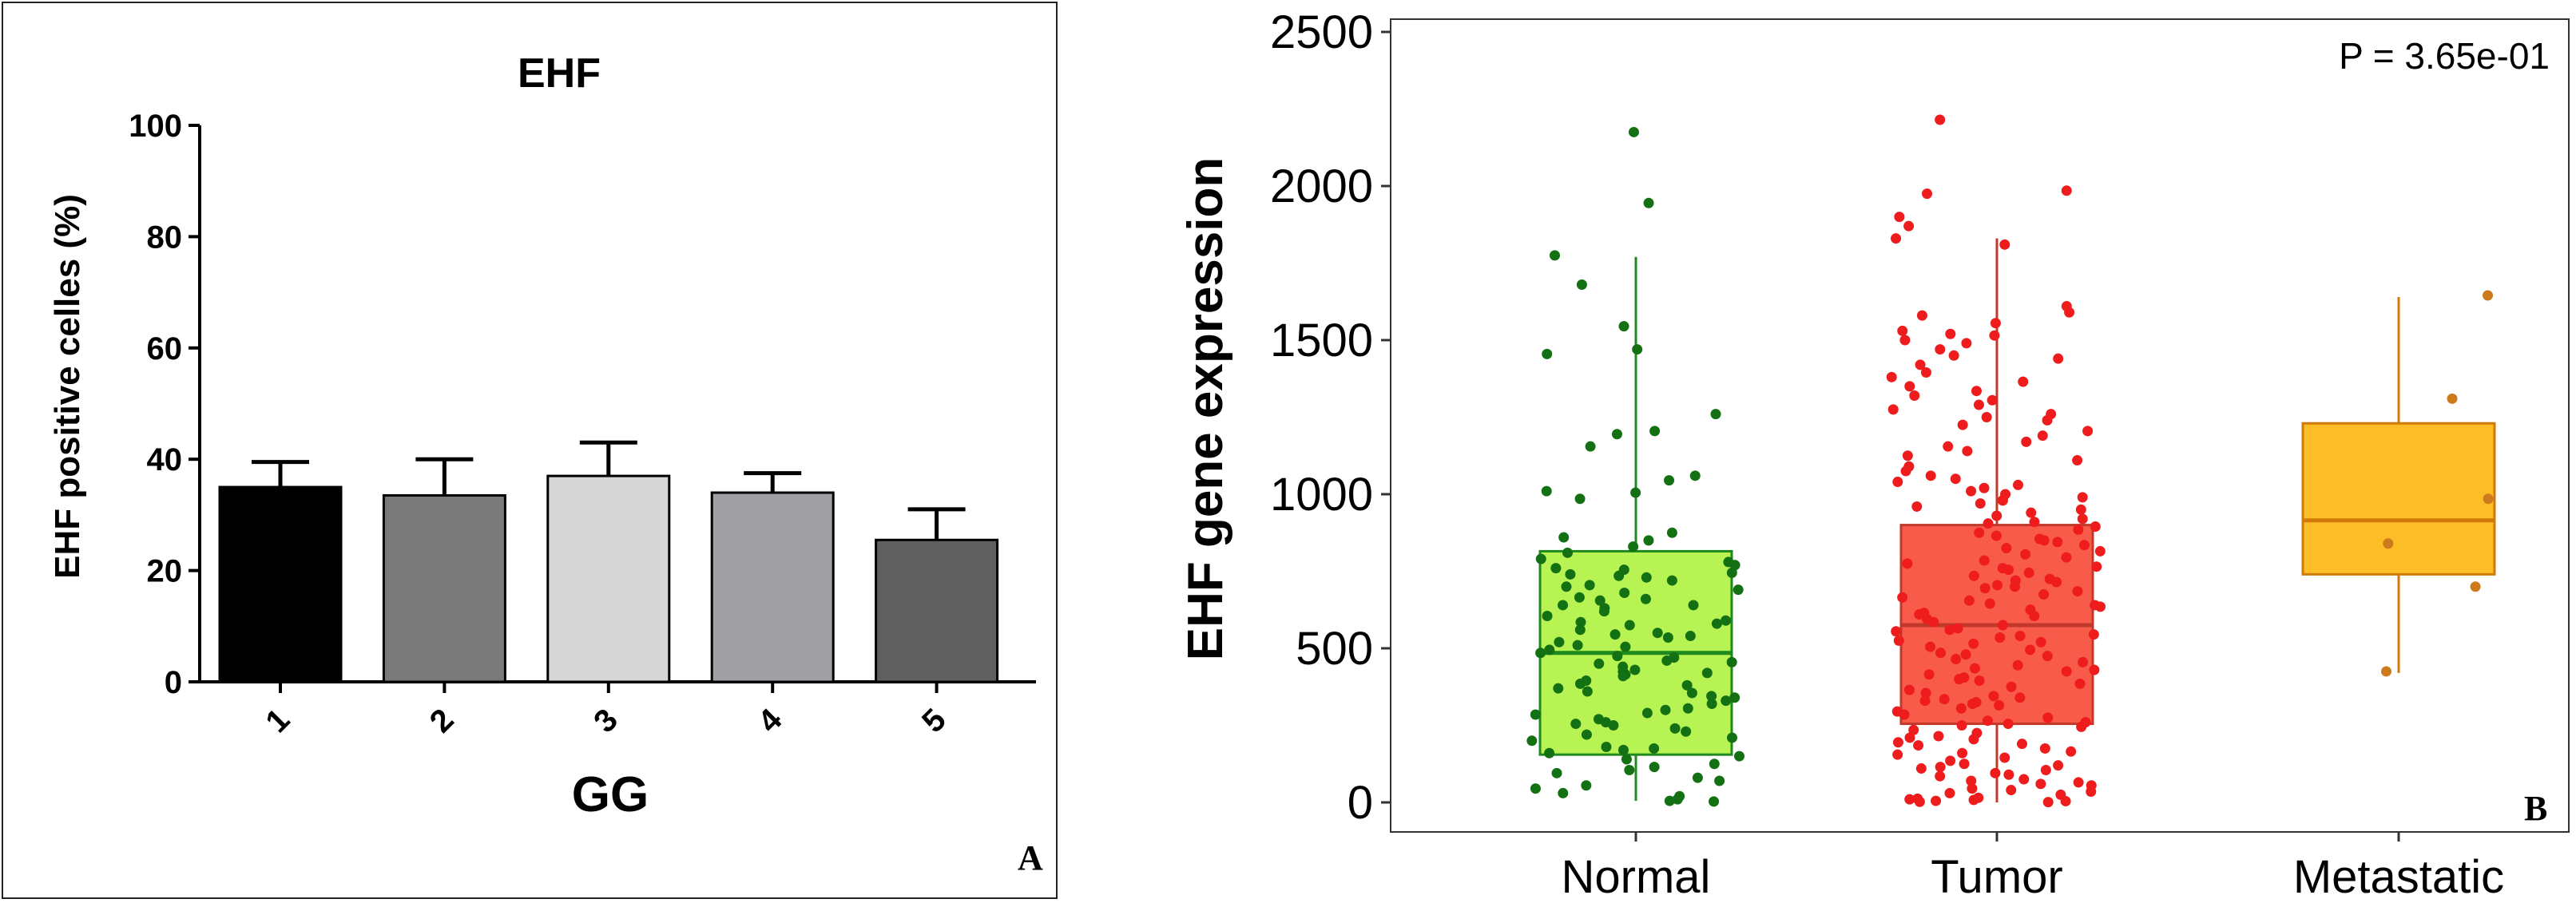 This screenshot has height=903, width=2576. What do you see at coordinates (1205, 409) in the screenshot?
I see `y-axis-label: EHF gene expression` at bounding box center [1205, 409].